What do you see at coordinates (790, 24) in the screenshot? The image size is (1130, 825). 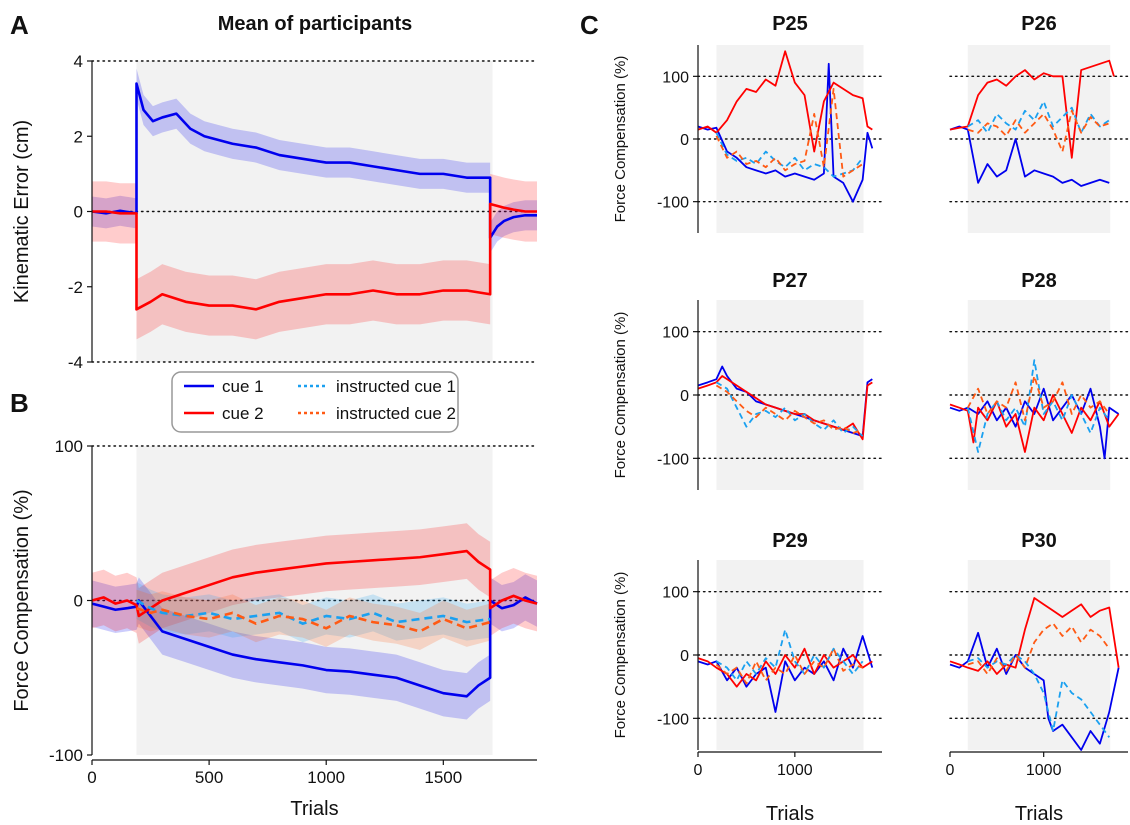 I see `chart-title: P25` at bounding box center [790, 24].